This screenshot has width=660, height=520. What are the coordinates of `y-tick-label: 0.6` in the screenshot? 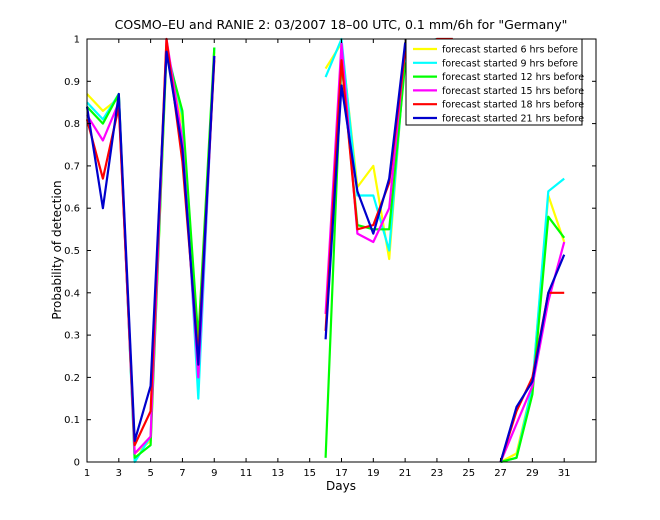 It's located at (72, 209).